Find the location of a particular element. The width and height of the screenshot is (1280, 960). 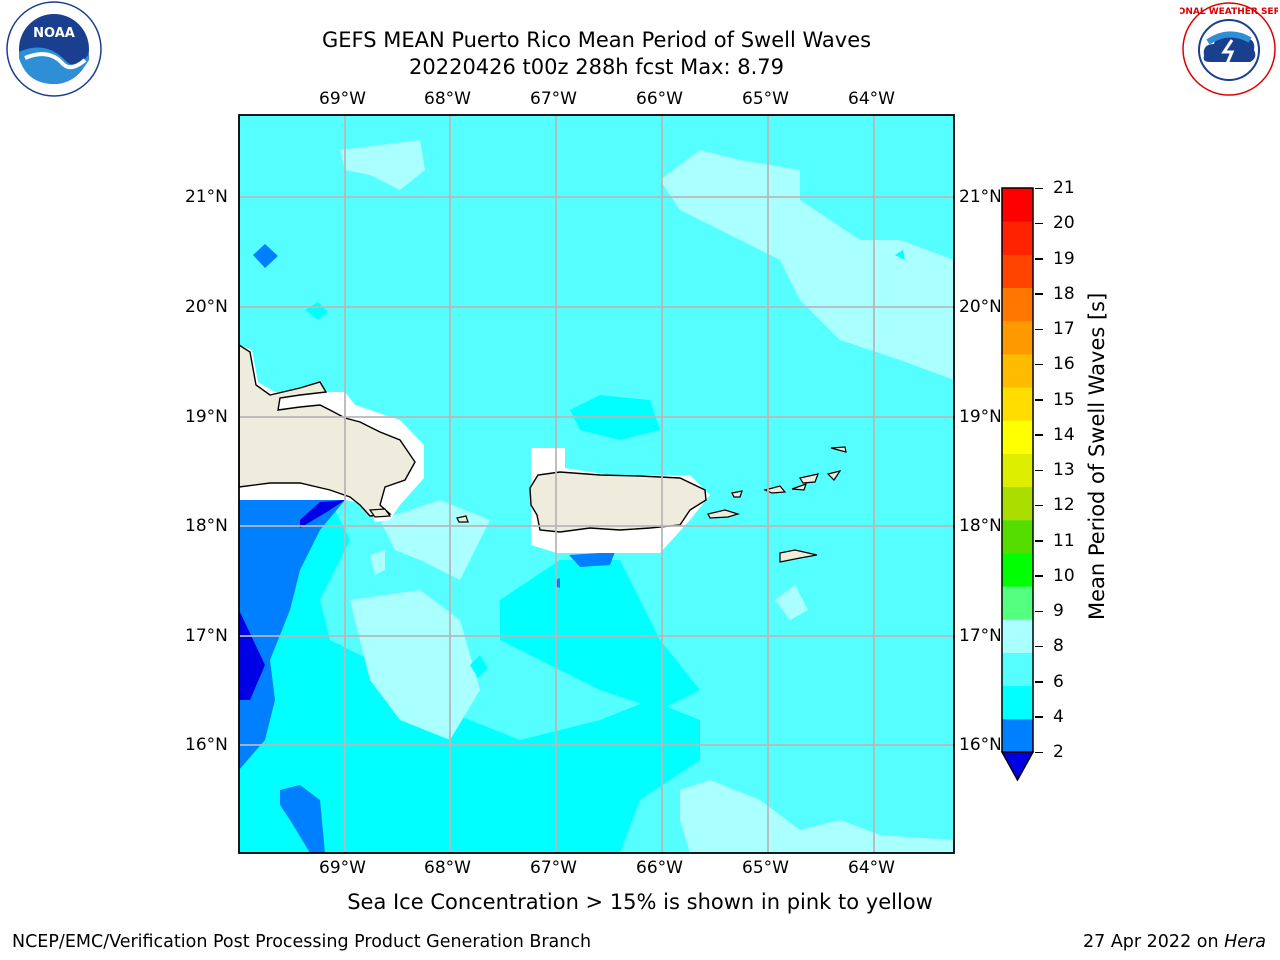

lon-label-top: 64°W is located at coordinates (871, 99).